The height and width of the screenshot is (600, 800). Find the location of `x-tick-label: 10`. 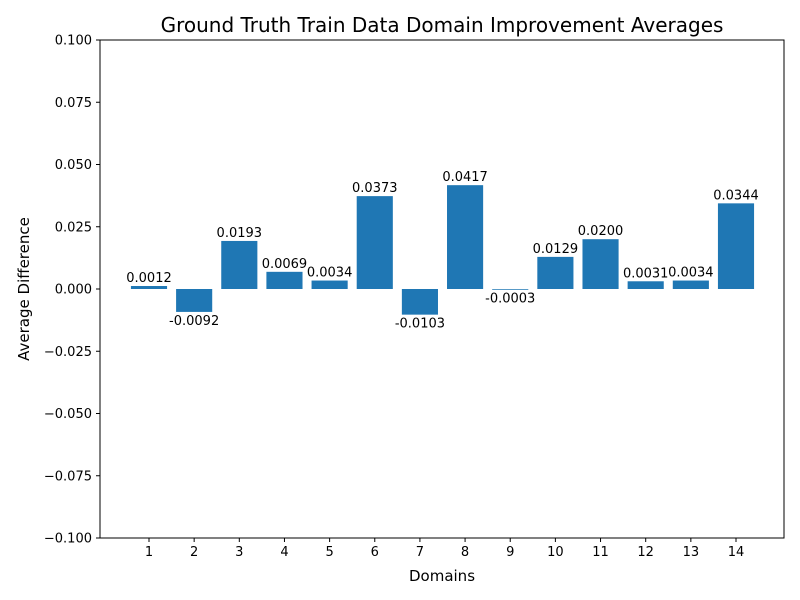

x-tick-label: 10 is located at coordinates (555, 552).